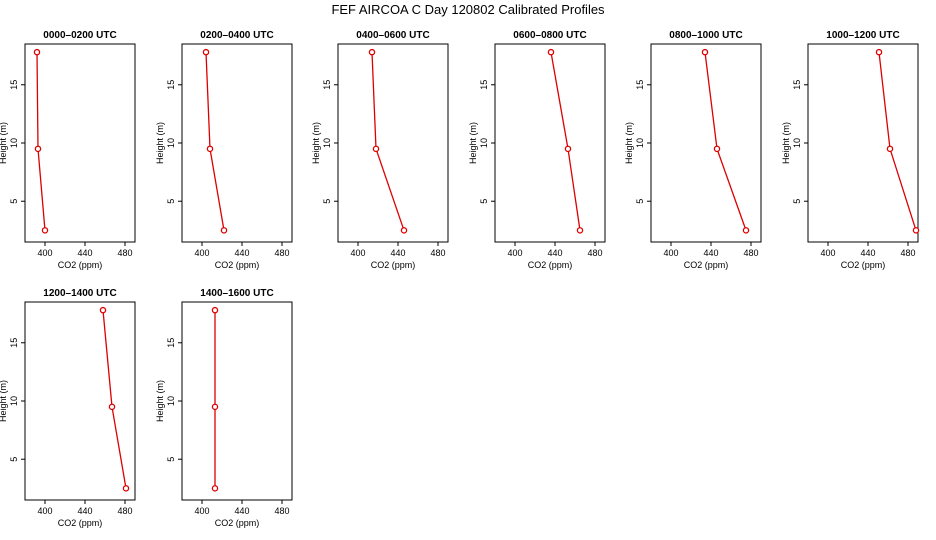 The height and width of the screenshot is (540, 936). Describe the element at coordinates (392, 35) in the screenshot. I see `panel-title: 0400–0600 UTC` at that location.